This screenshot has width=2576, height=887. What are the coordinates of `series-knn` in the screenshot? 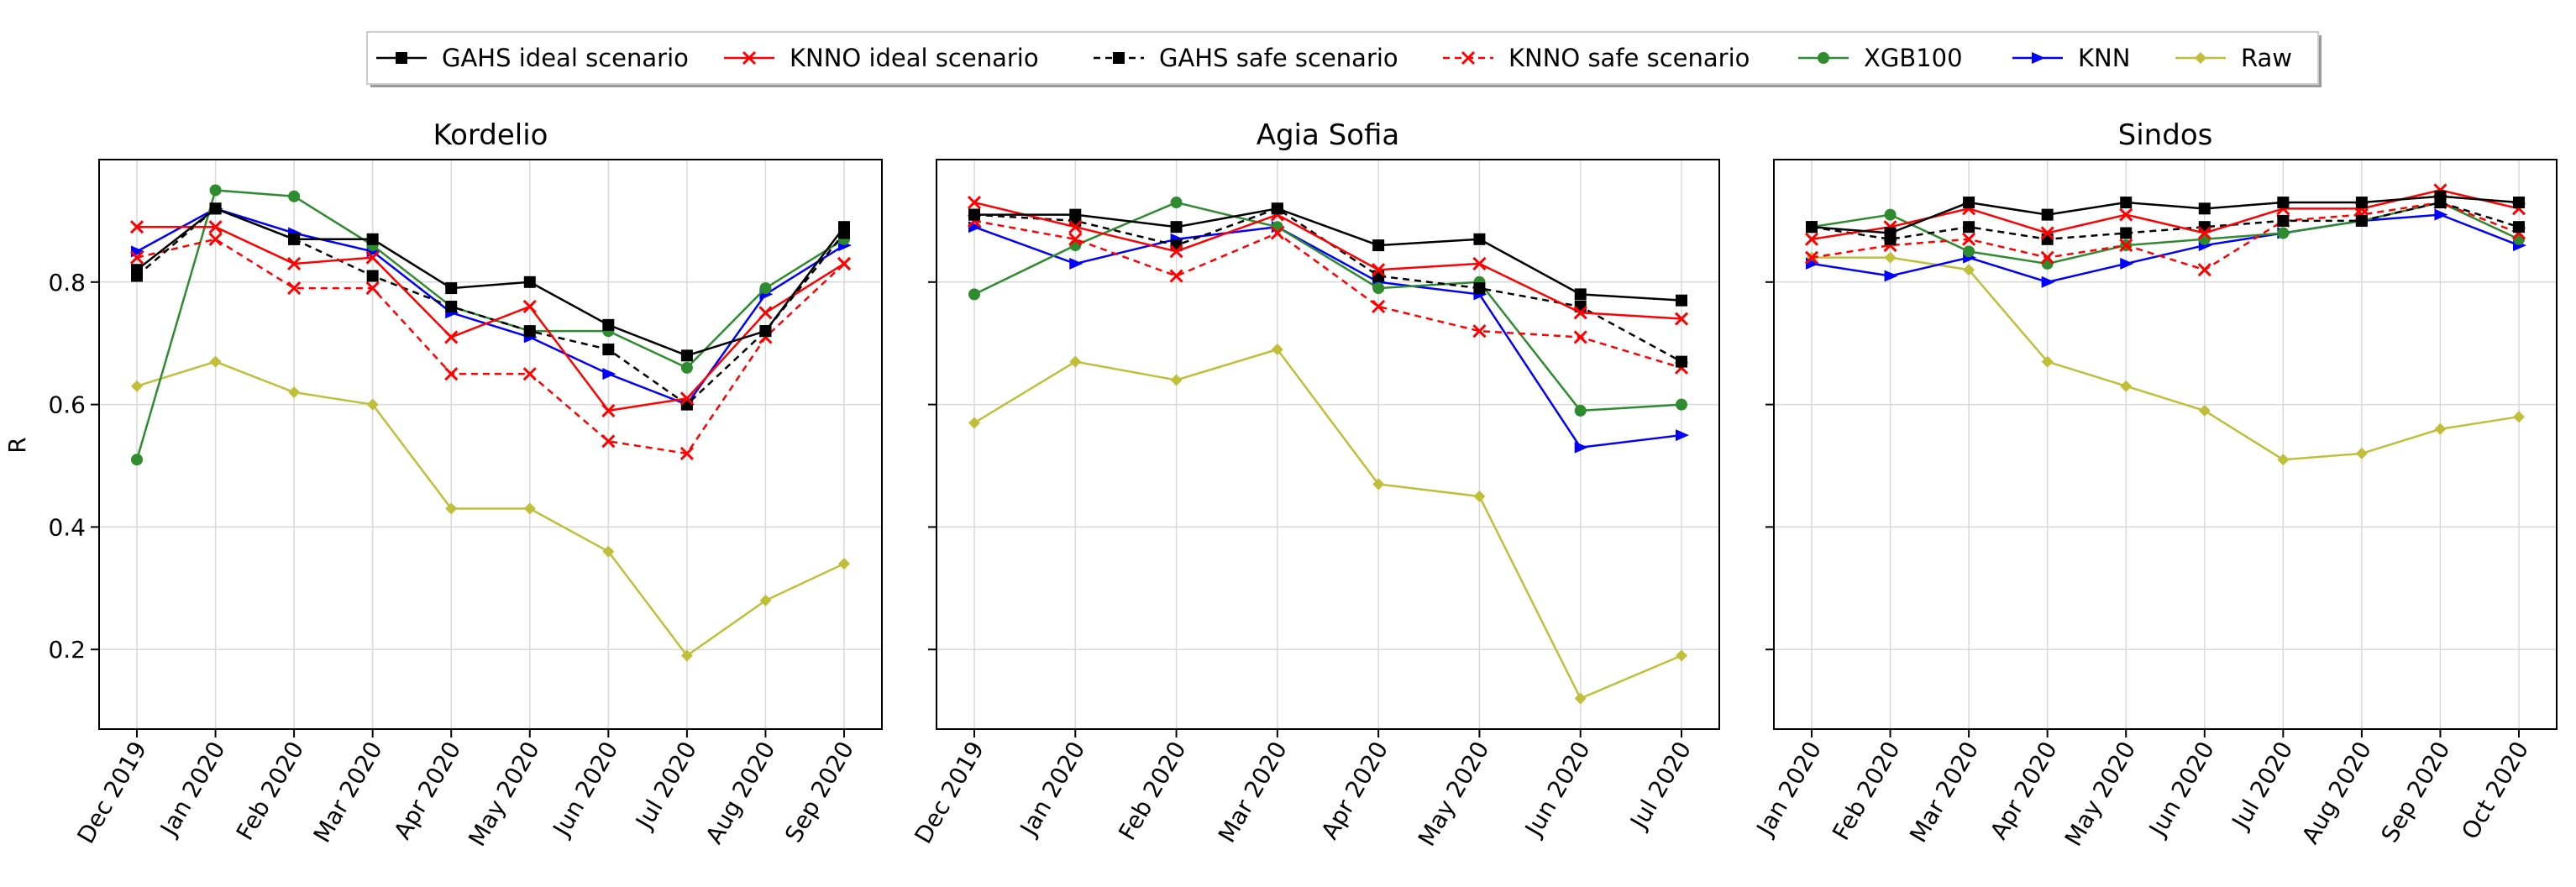 It's located at (491, 306).